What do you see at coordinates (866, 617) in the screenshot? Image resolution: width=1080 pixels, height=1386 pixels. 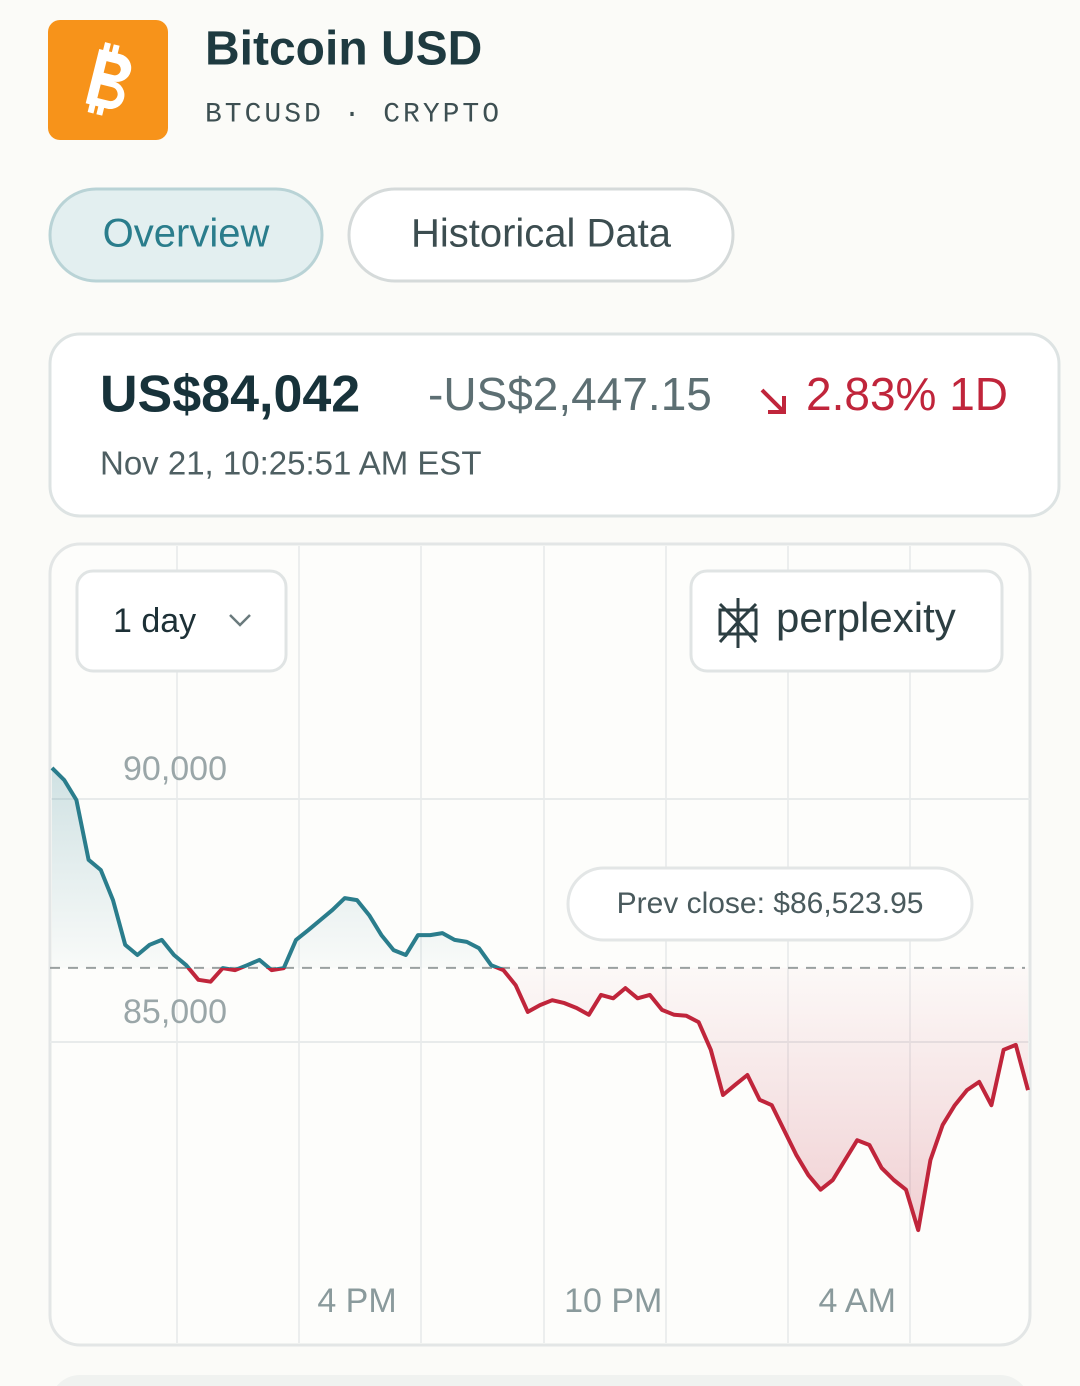 I see `brand: perplexity` at bounding box center [866, 617].